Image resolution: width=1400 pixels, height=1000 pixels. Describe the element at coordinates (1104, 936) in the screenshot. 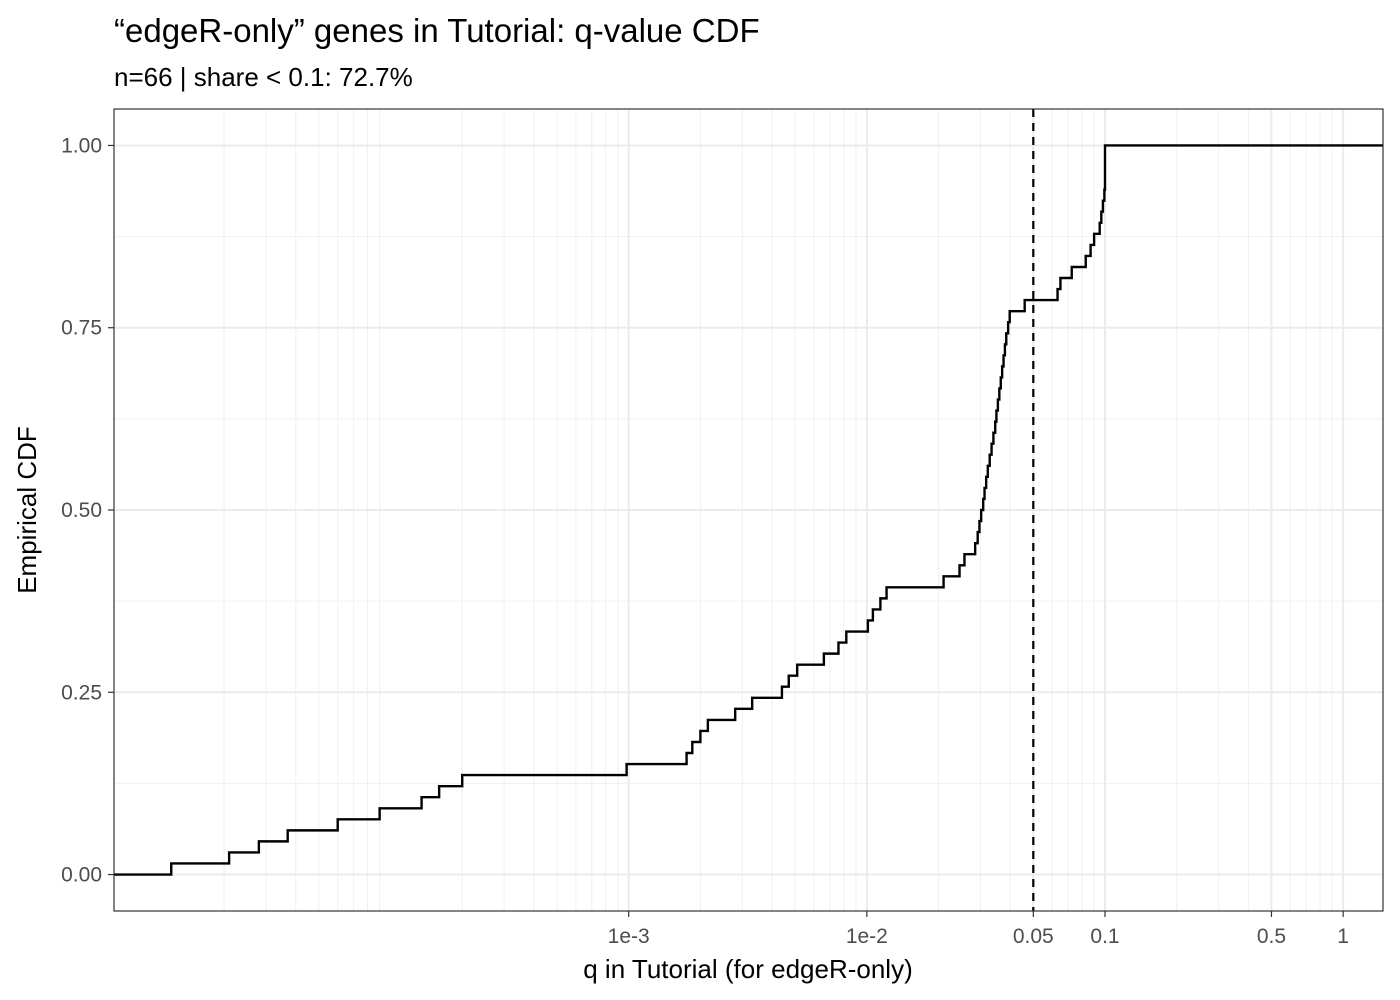

I see `x-tick-label: 0.1` at that location.